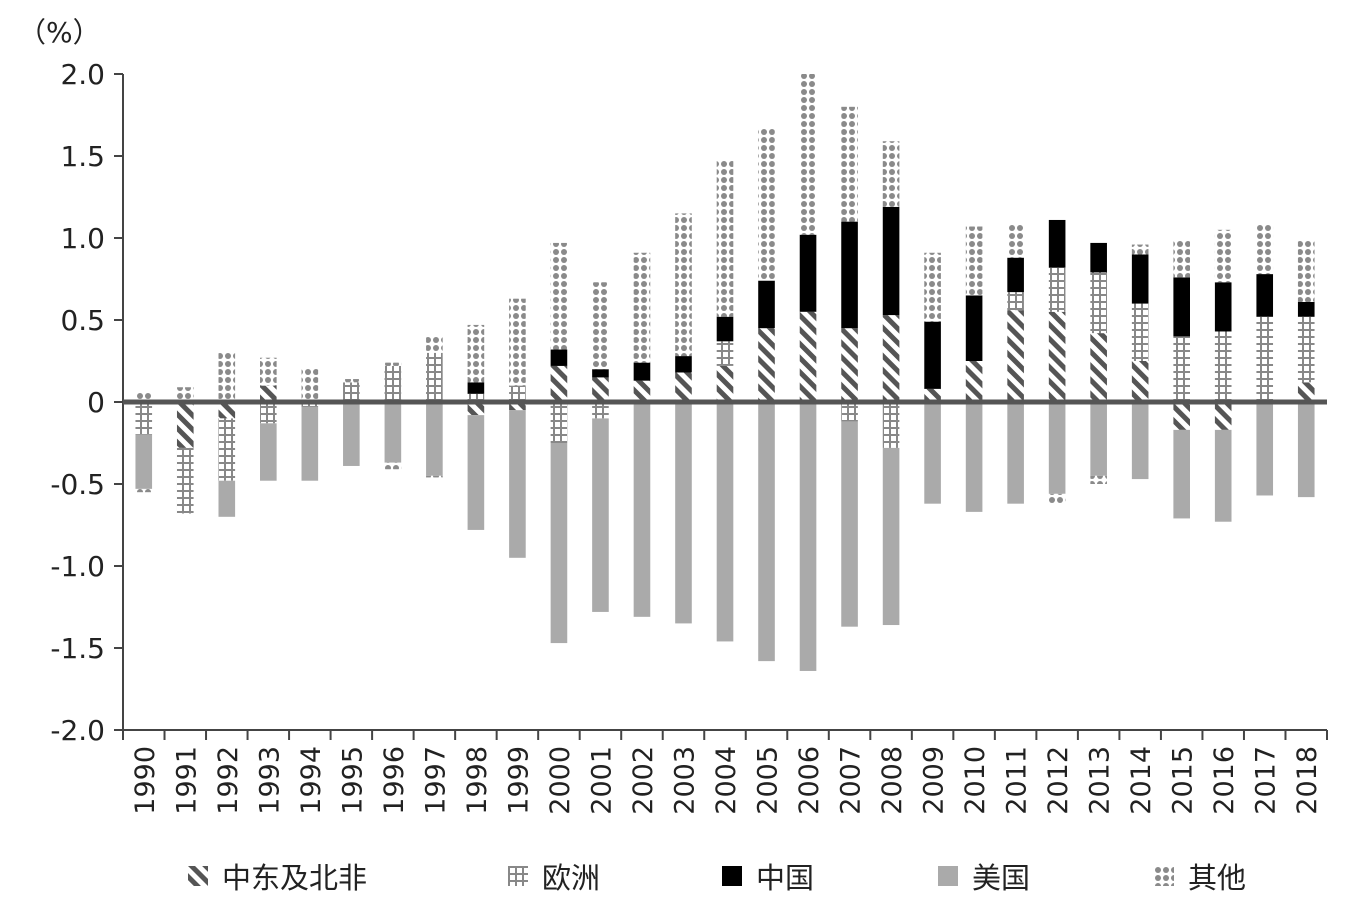  I want to click on grid-swatch-icon, so click(518, 876).